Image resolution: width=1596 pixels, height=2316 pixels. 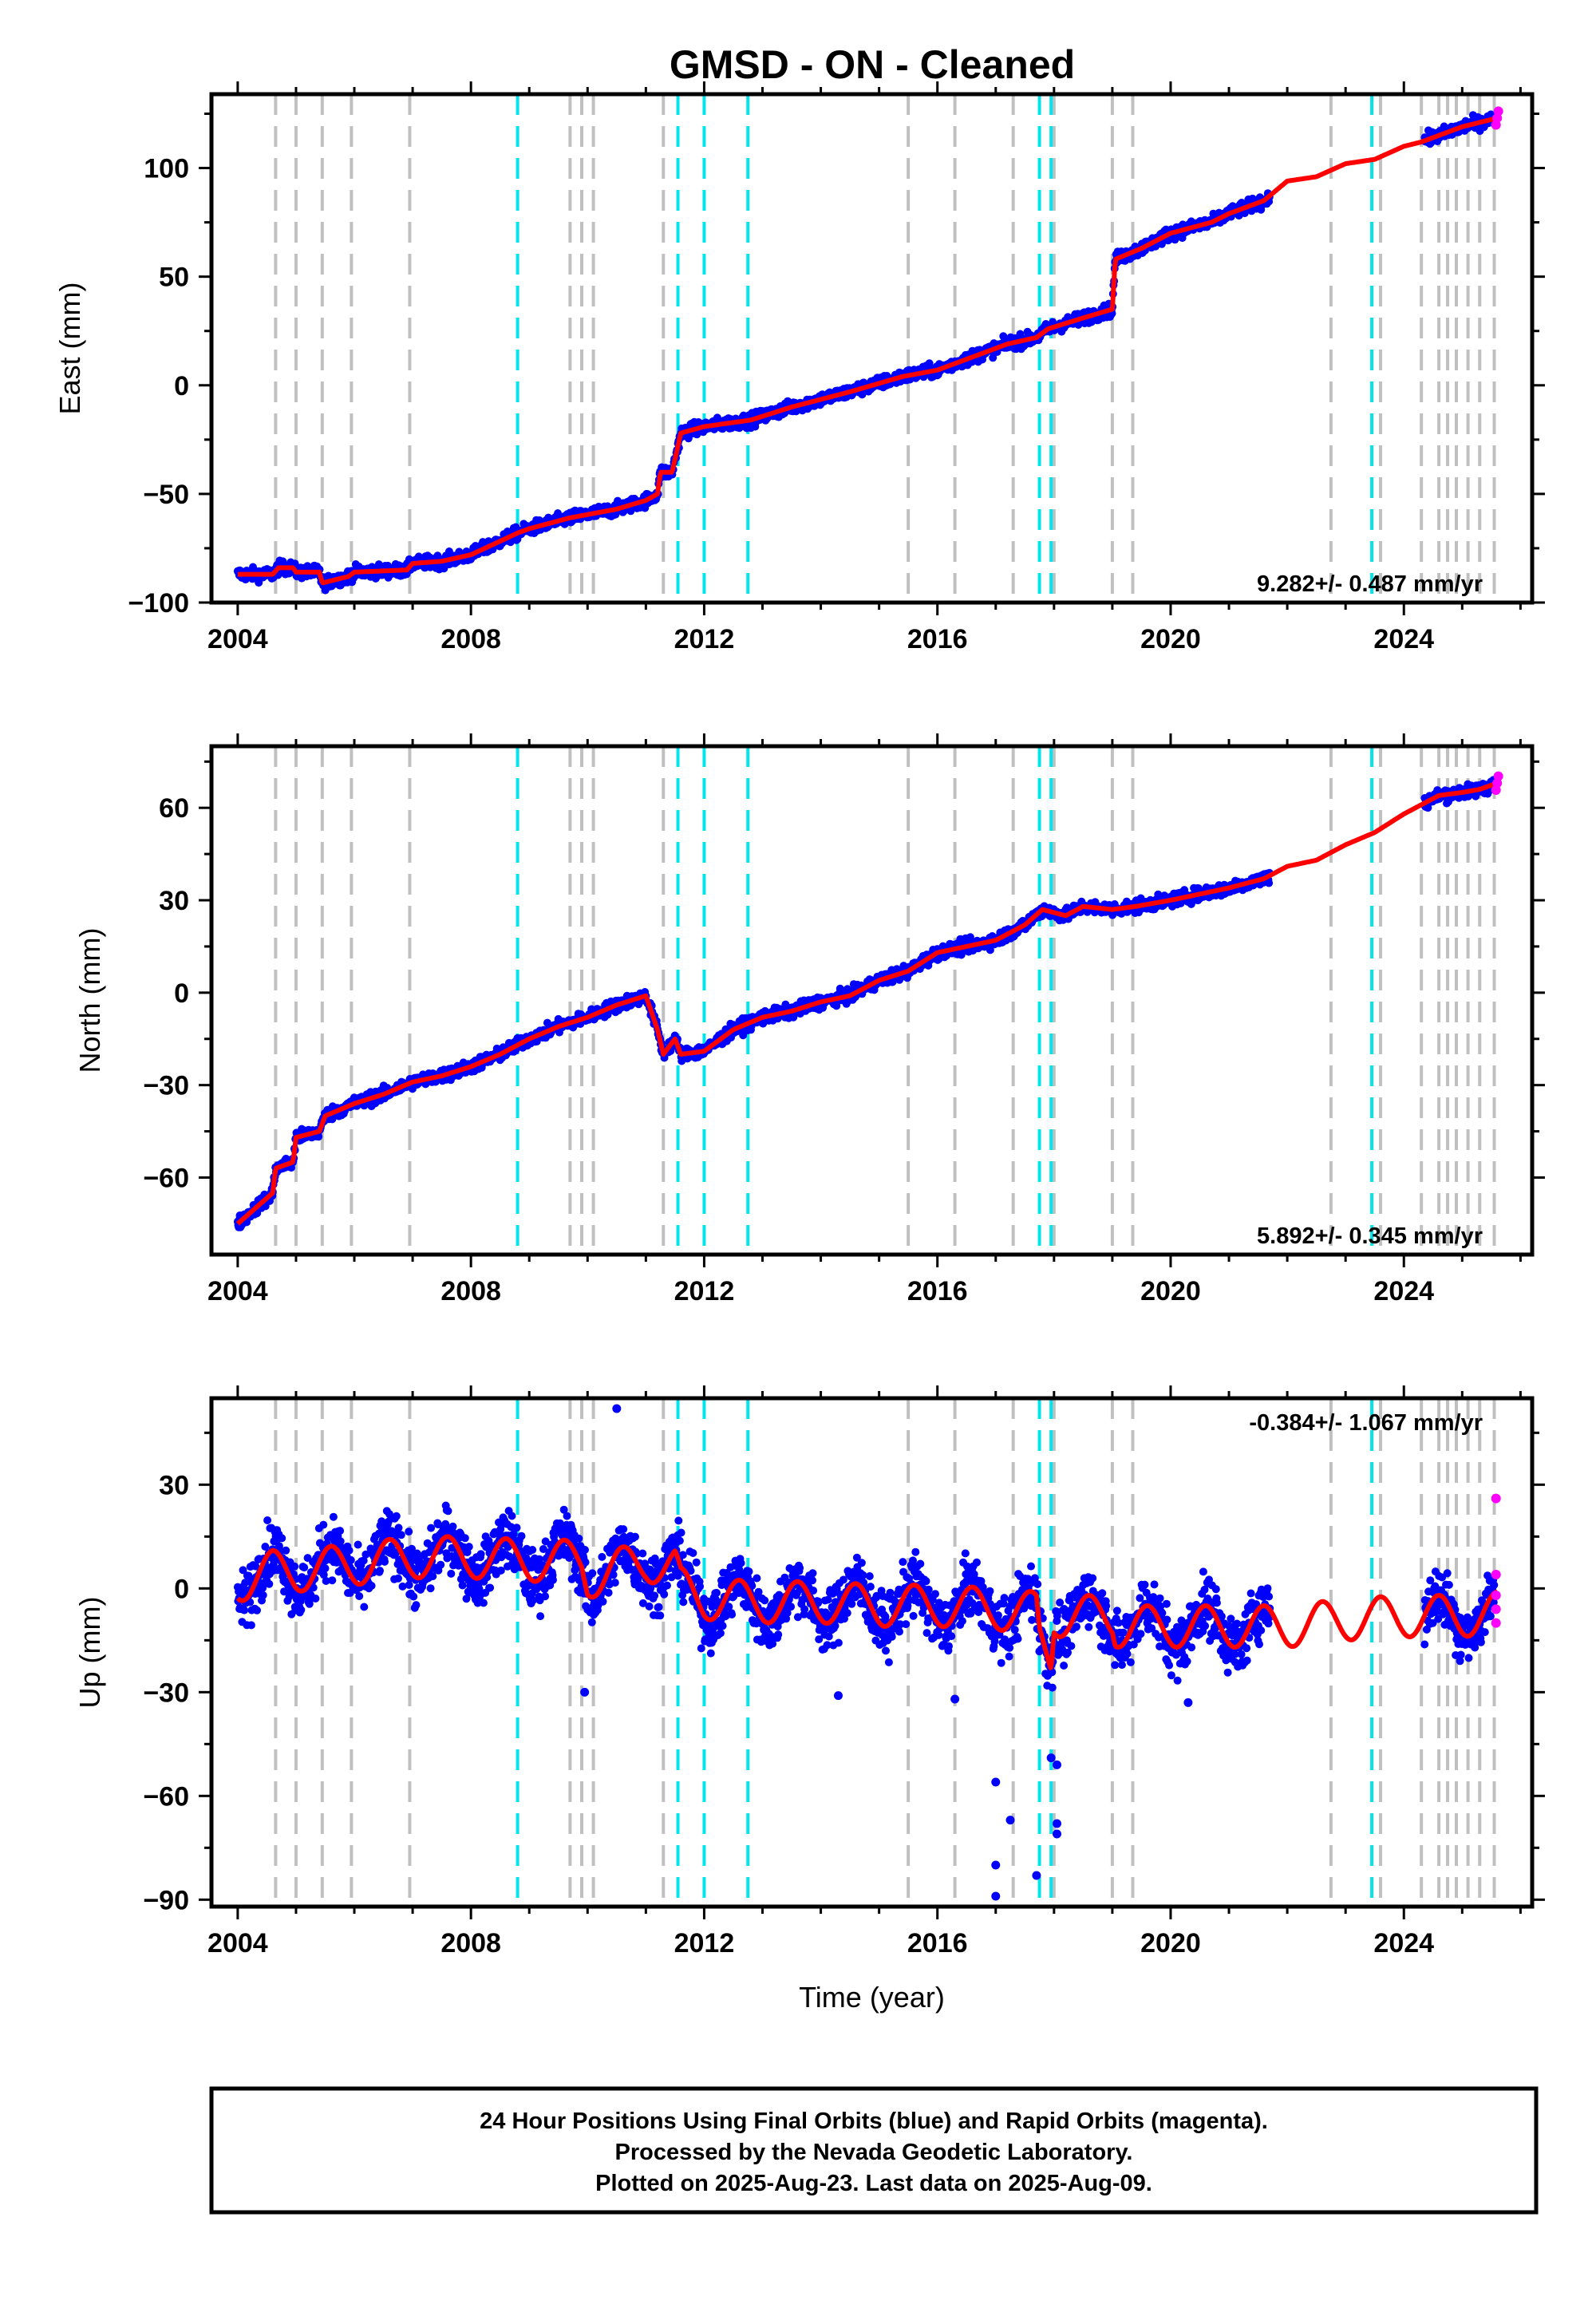 I want to click on y-tick-label-4: 100, so click(x=166, y=169).